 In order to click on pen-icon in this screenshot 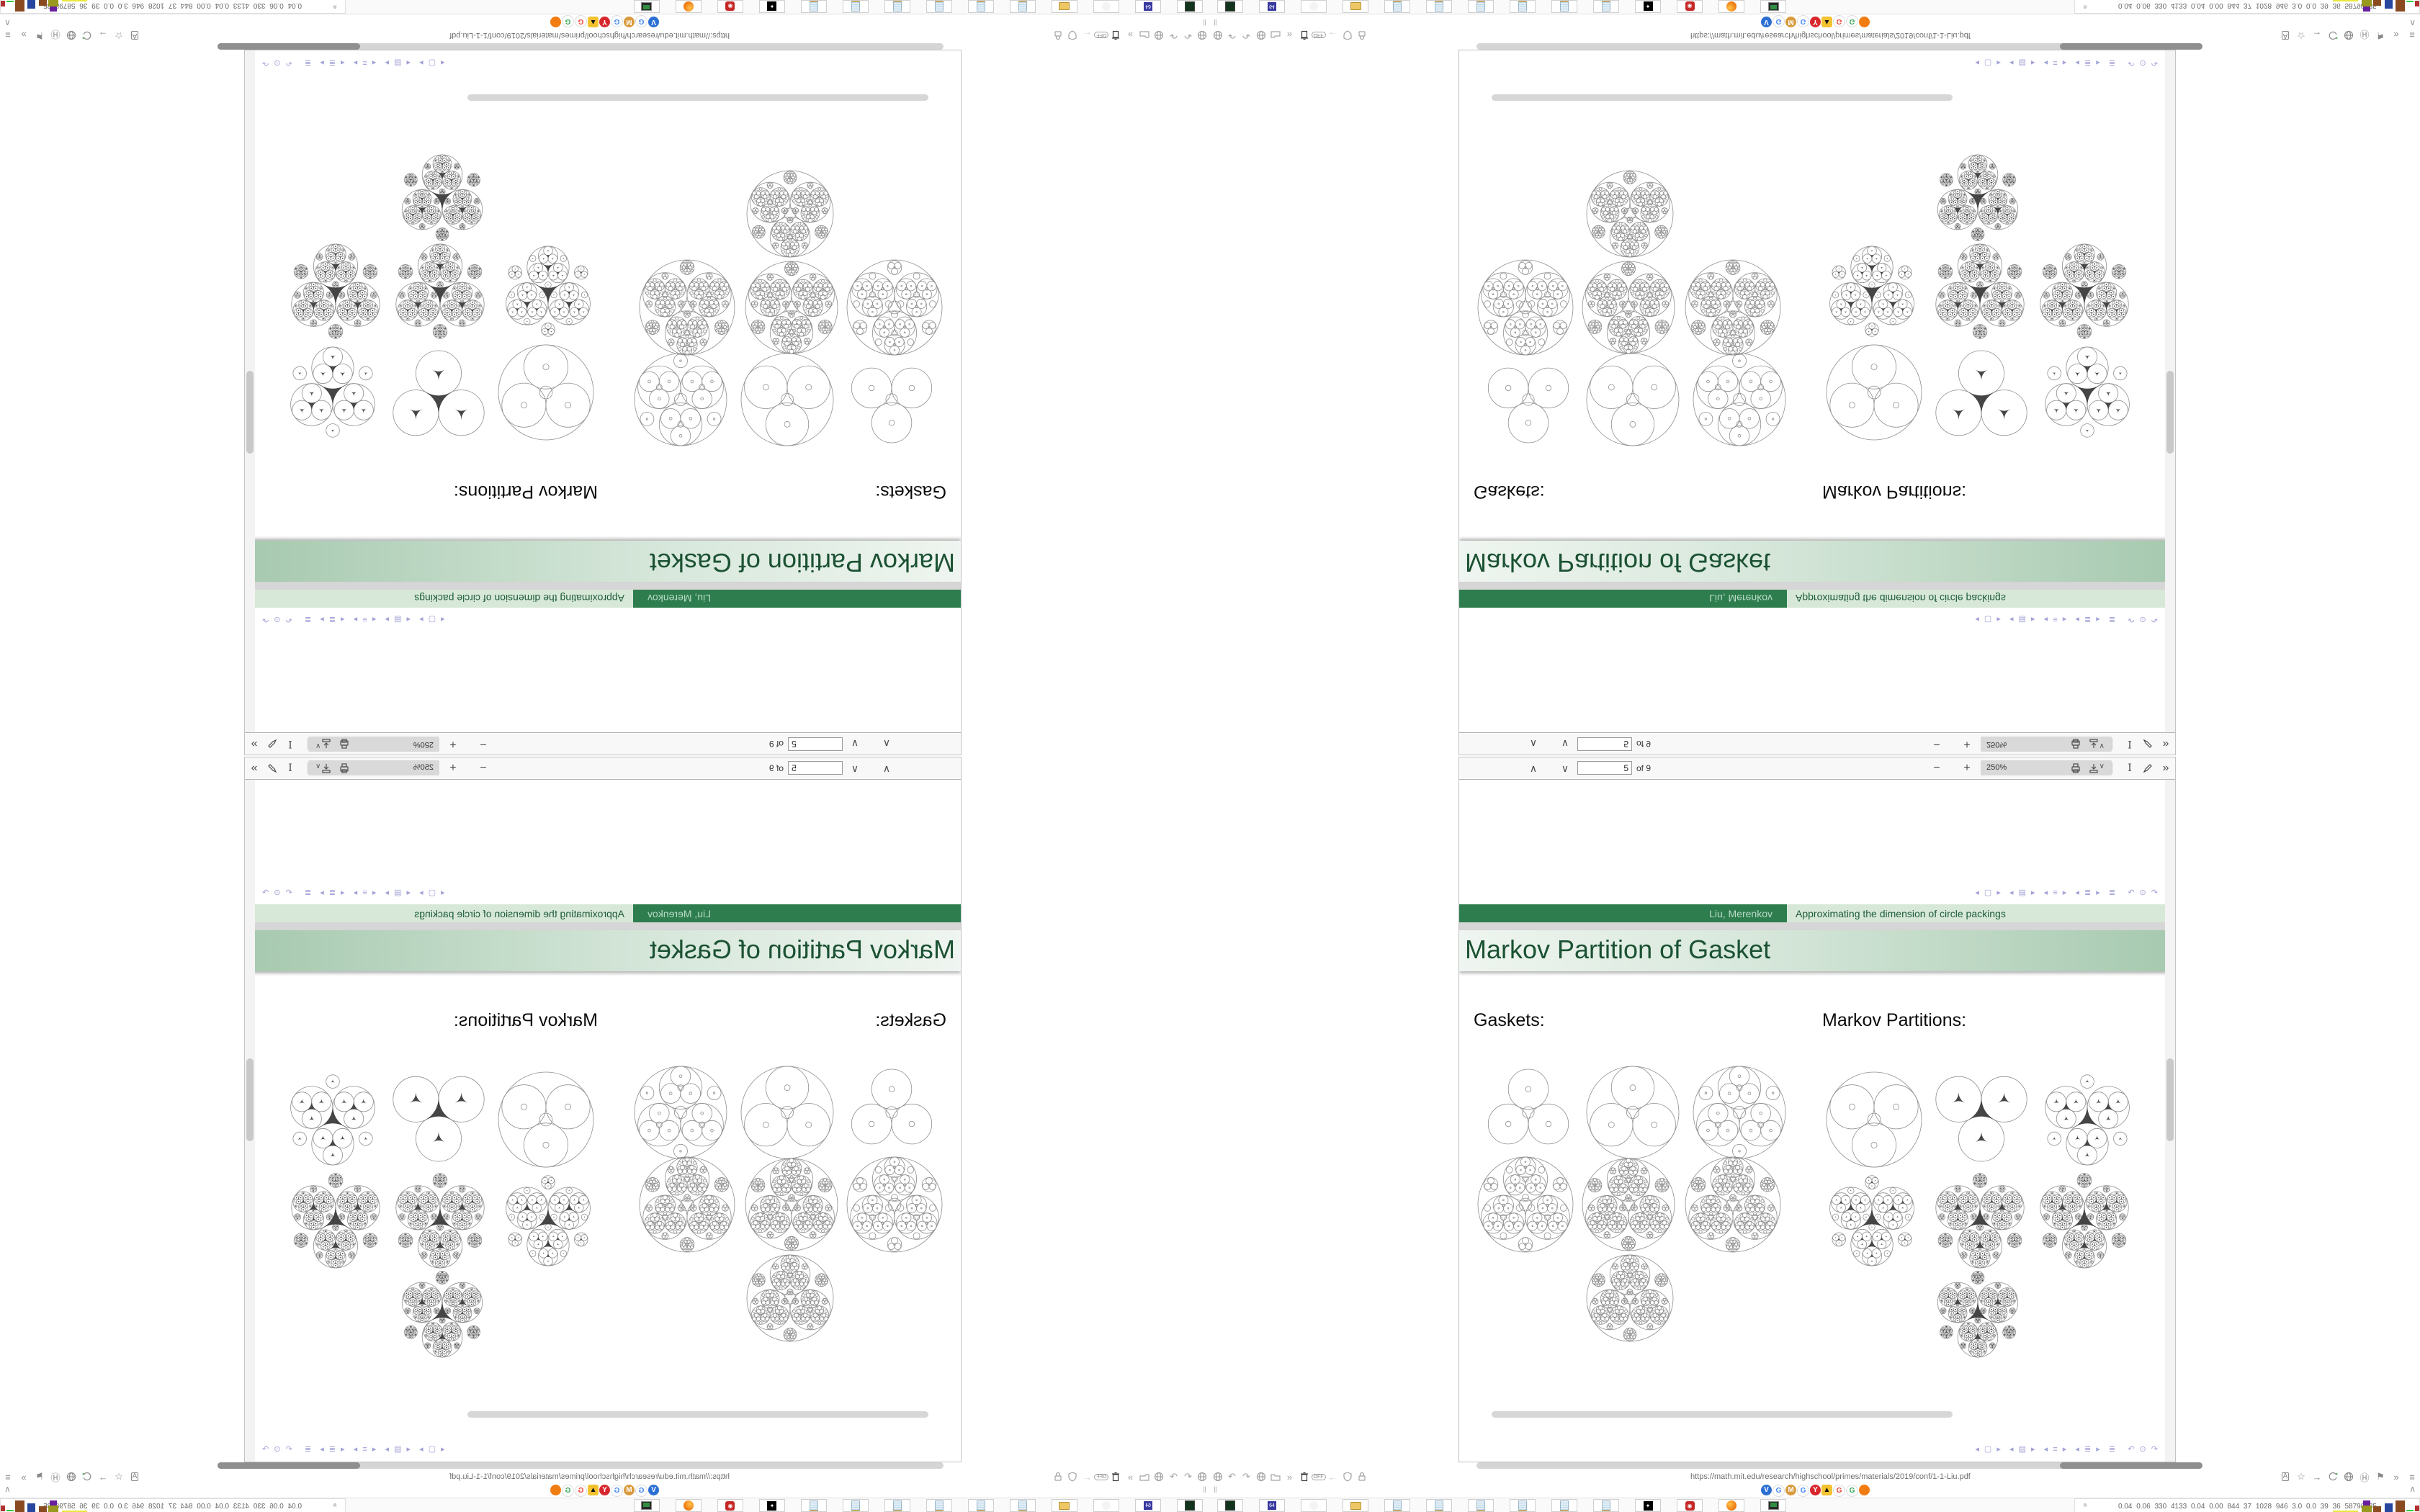, I will do `click(272, 768)`.